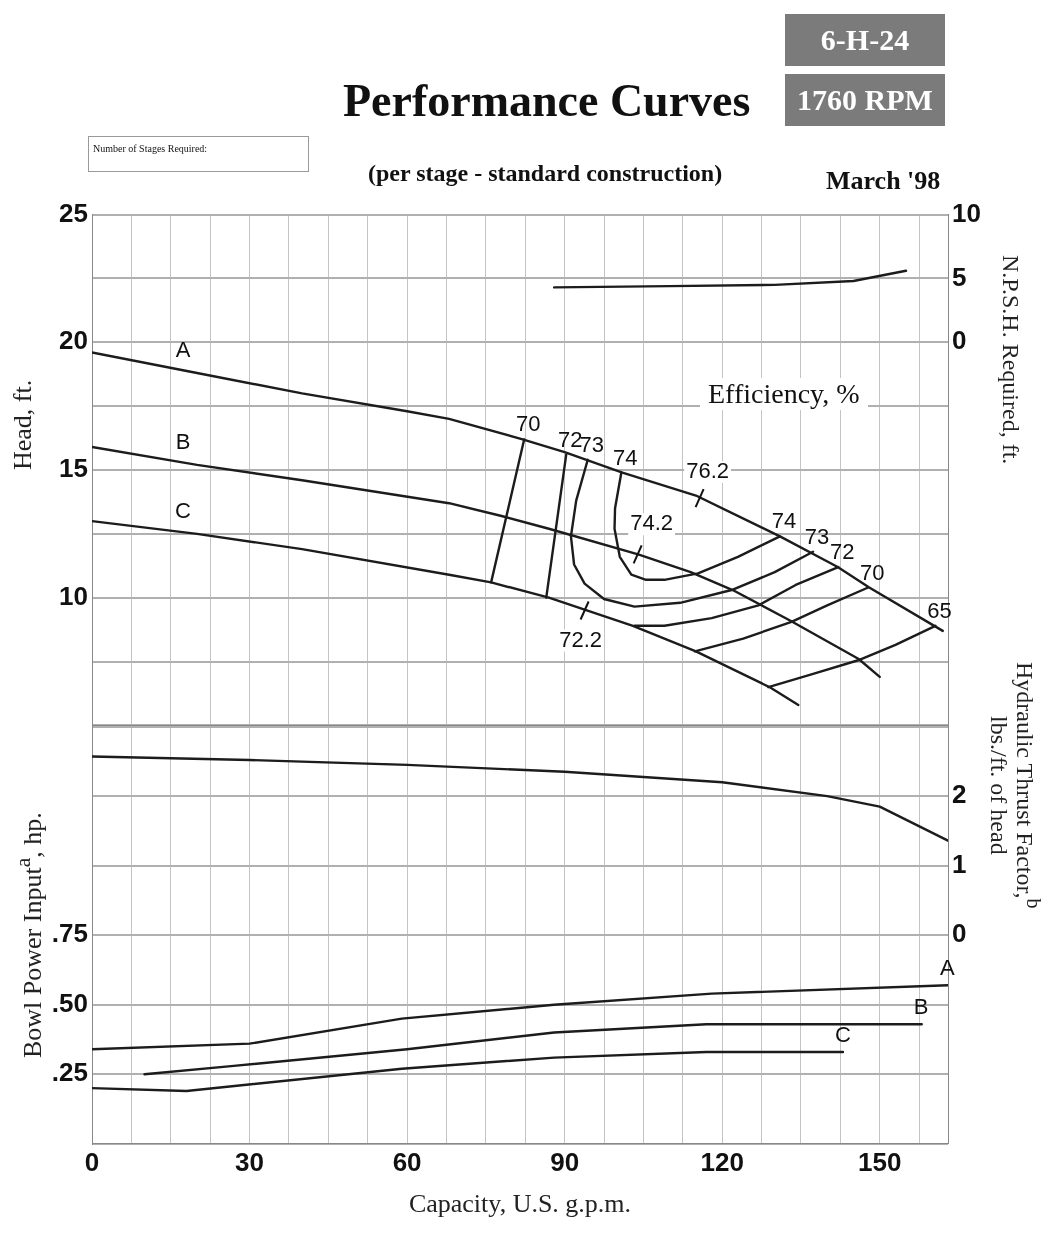 This screenshot has width=1050, height=1254. I want to click on y-tick-label: 15, so click(73, 468).